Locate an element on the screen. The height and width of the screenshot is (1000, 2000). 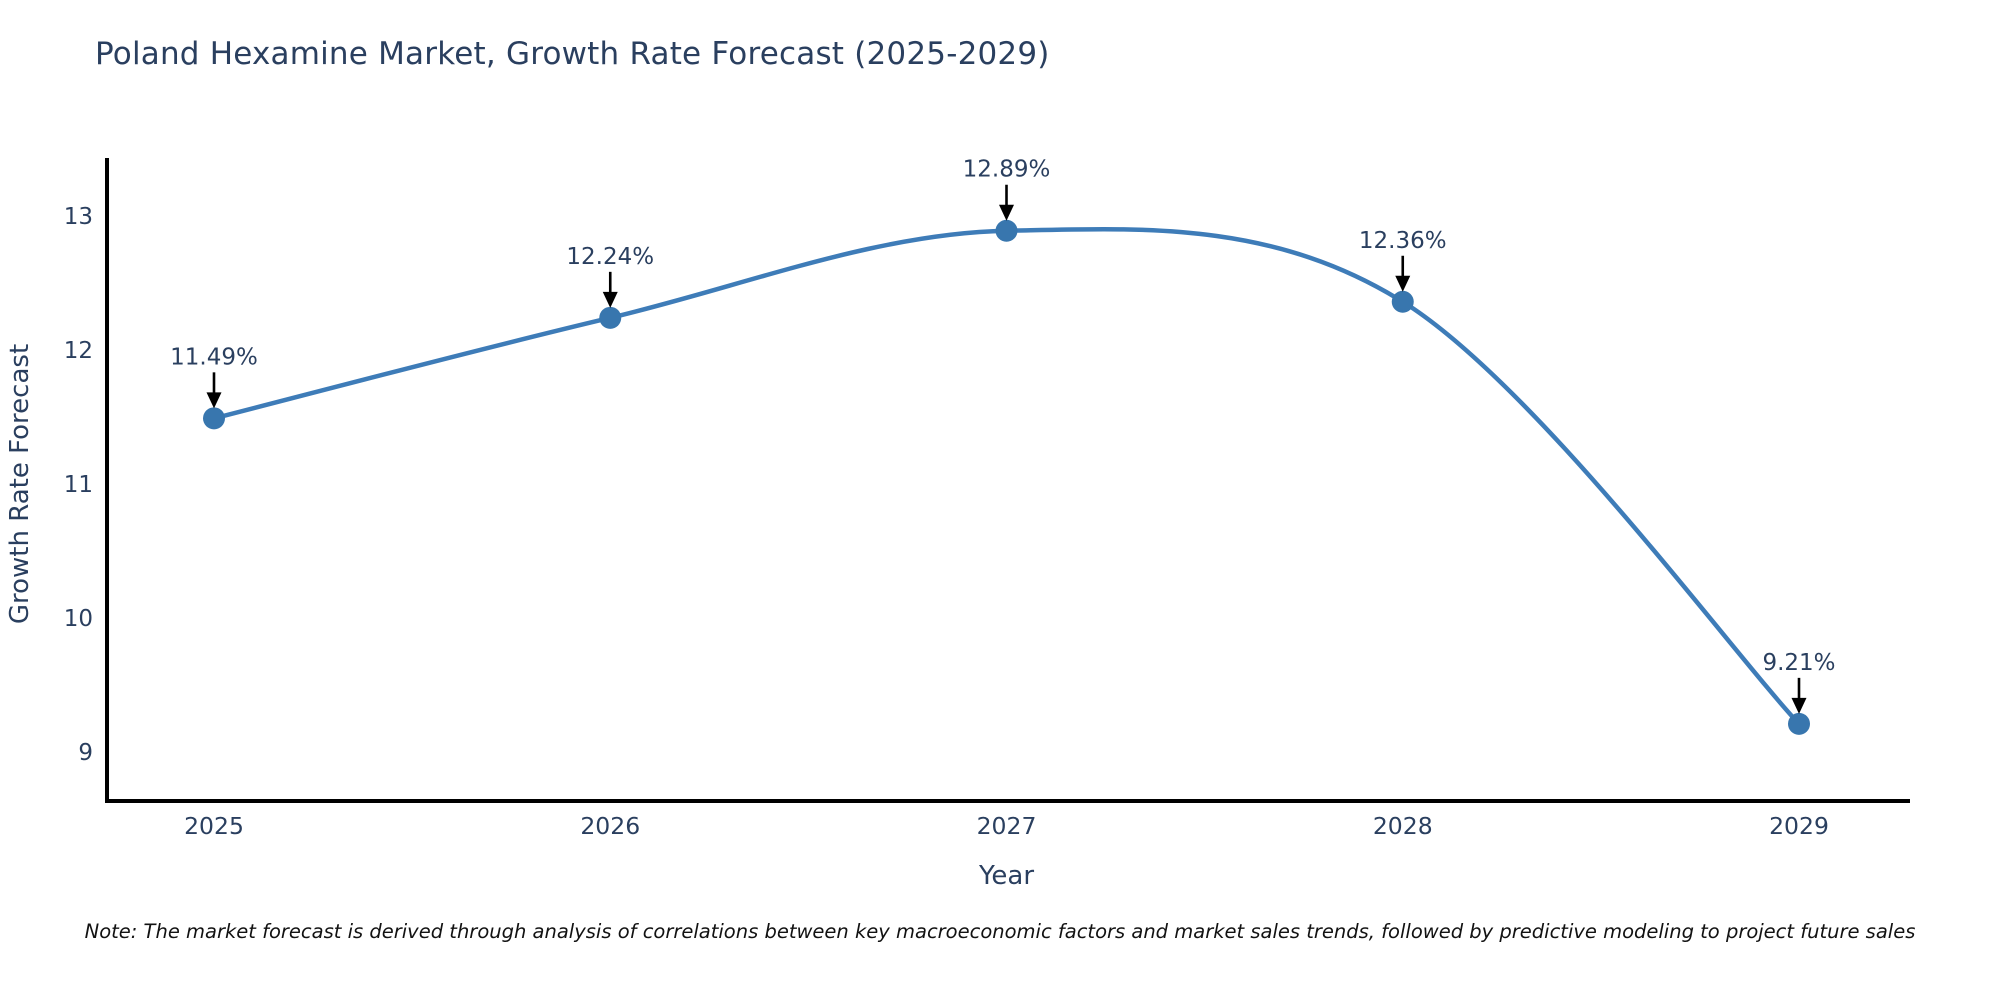
point-value-label: 12.24% is located at coordinates (610, 257).